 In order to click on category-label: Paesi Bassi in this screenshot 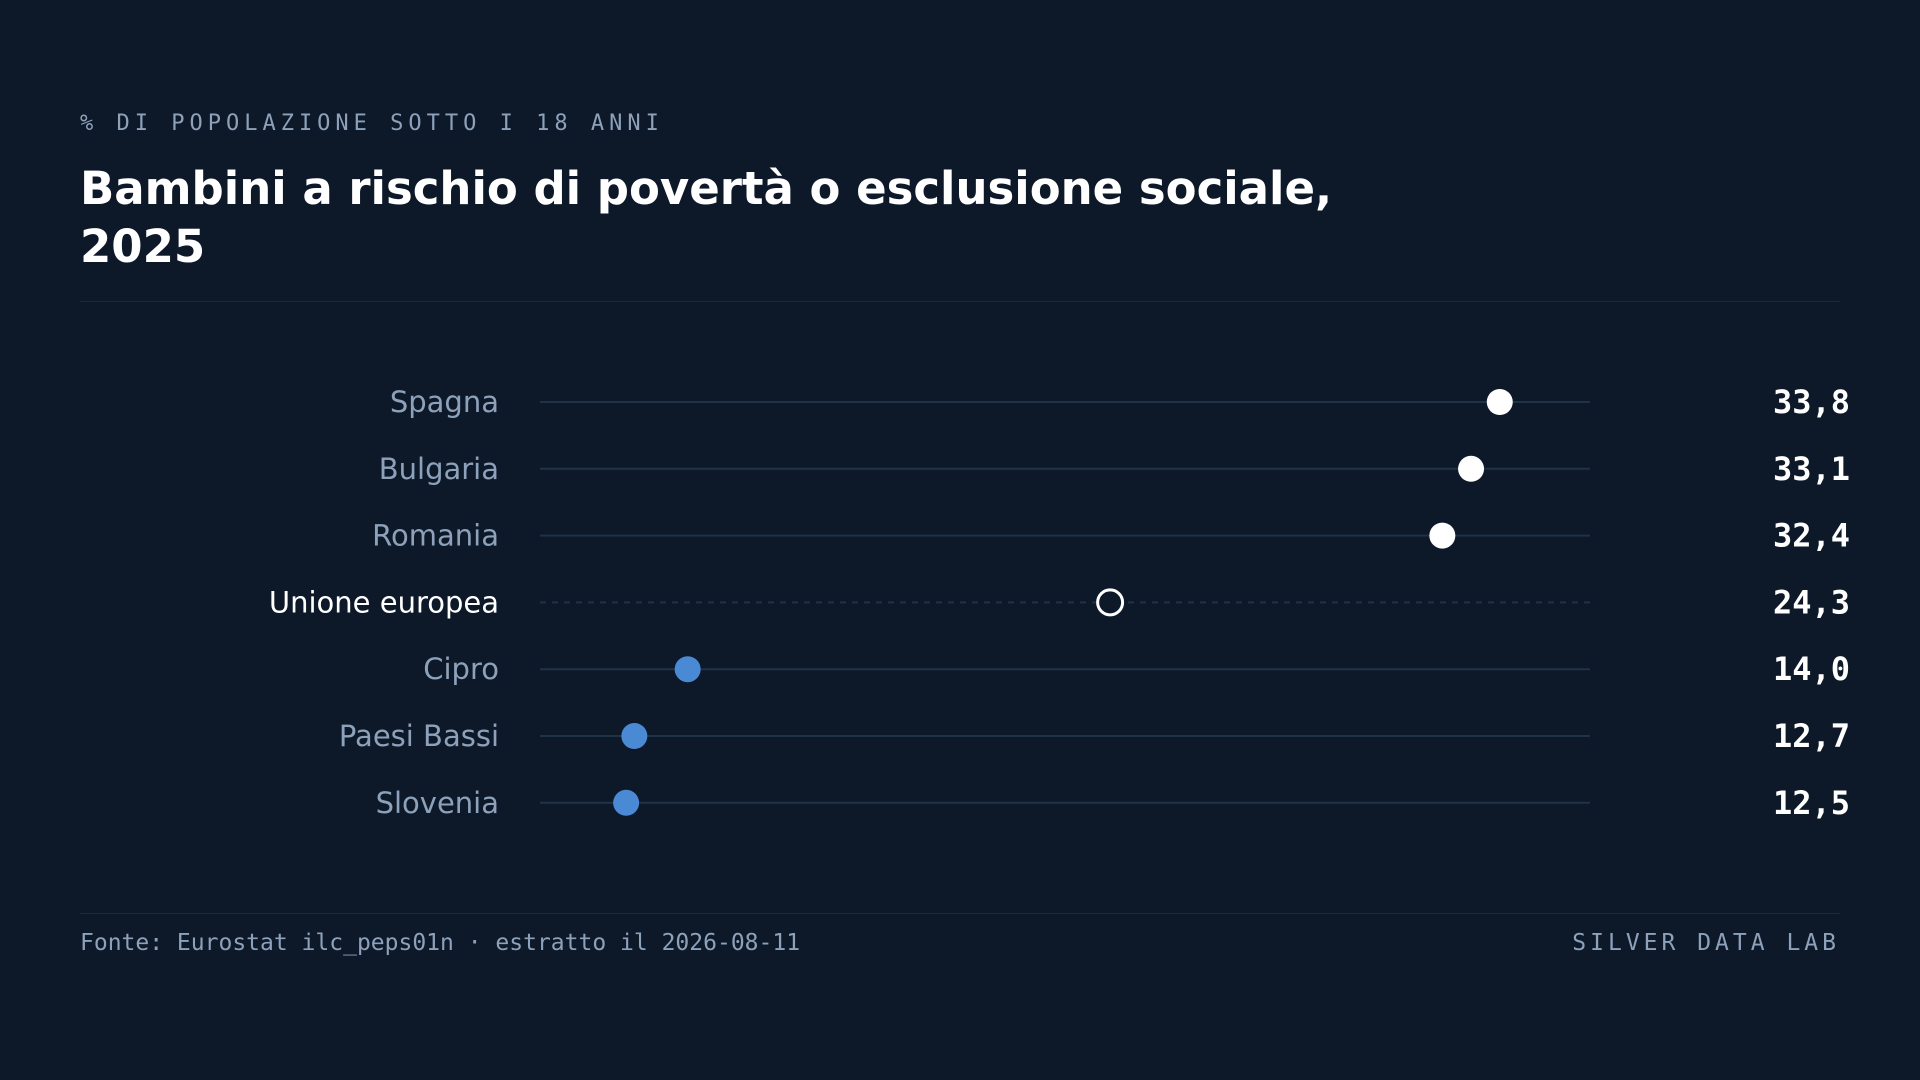, I will do `click(419, 736)`.